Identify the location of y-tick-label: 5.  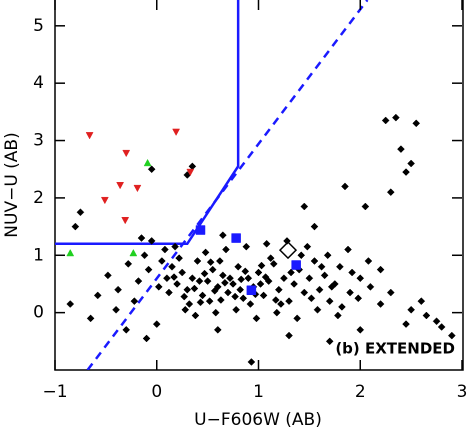
(38, 26).